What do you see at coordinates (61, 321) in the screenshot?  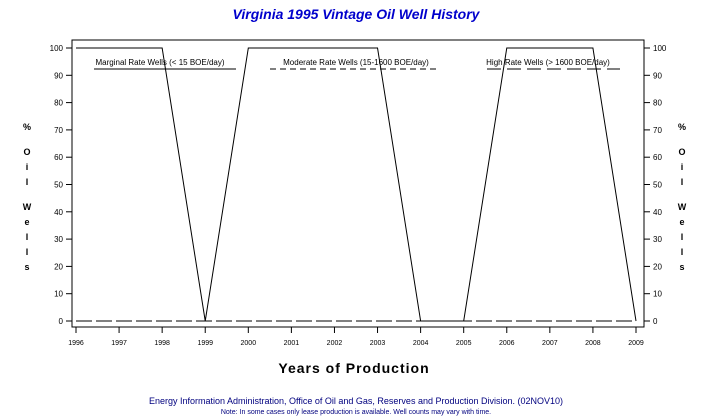 I see `y-tick-label-left: 0` at bounding box center [61, 321].